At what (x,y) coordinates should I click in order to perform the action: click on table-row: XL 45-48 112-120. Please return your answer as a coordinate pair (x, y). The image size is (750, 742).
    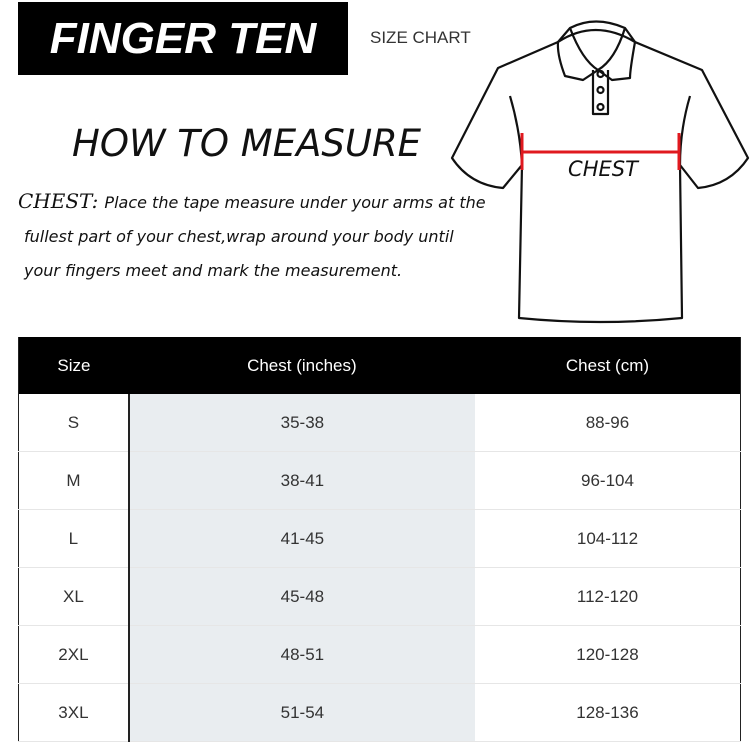
    Looking at the image, I should click on (379, 596).